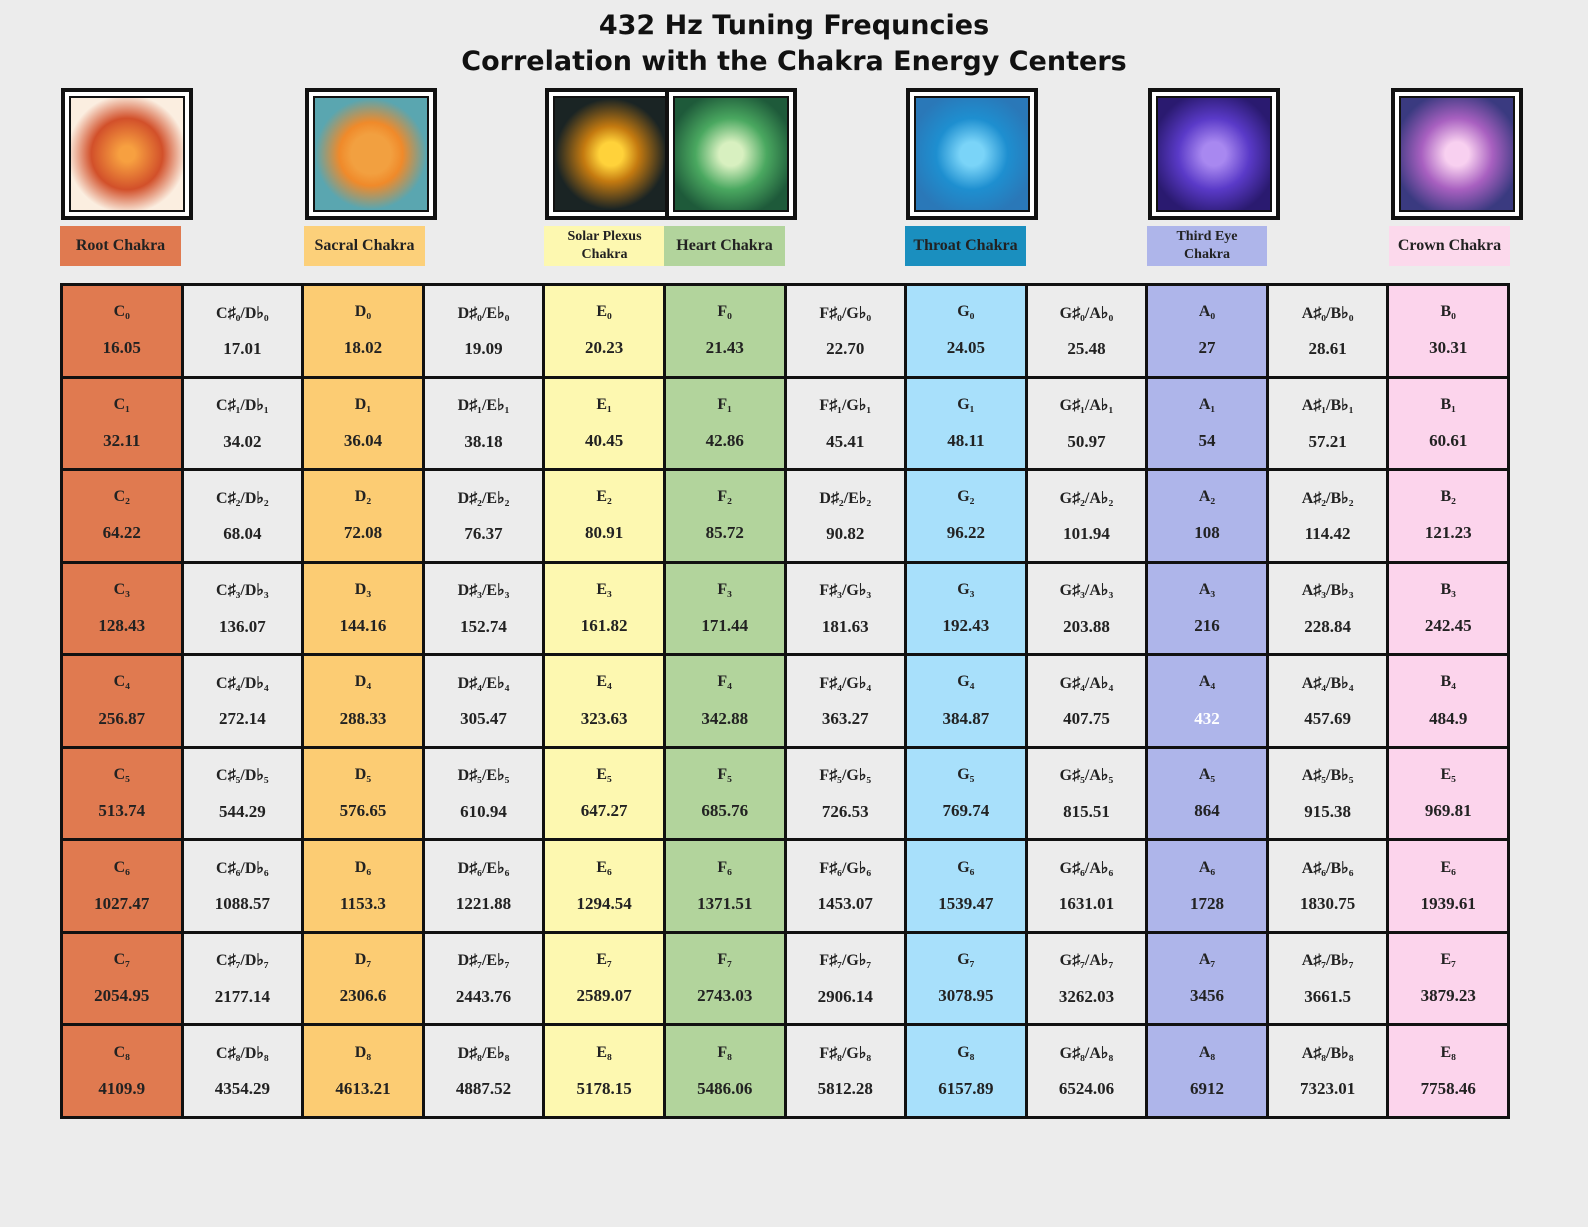  Describe the element at coordinates (966, 682) in the screenshot. I see `note-name: G₄` at that location.